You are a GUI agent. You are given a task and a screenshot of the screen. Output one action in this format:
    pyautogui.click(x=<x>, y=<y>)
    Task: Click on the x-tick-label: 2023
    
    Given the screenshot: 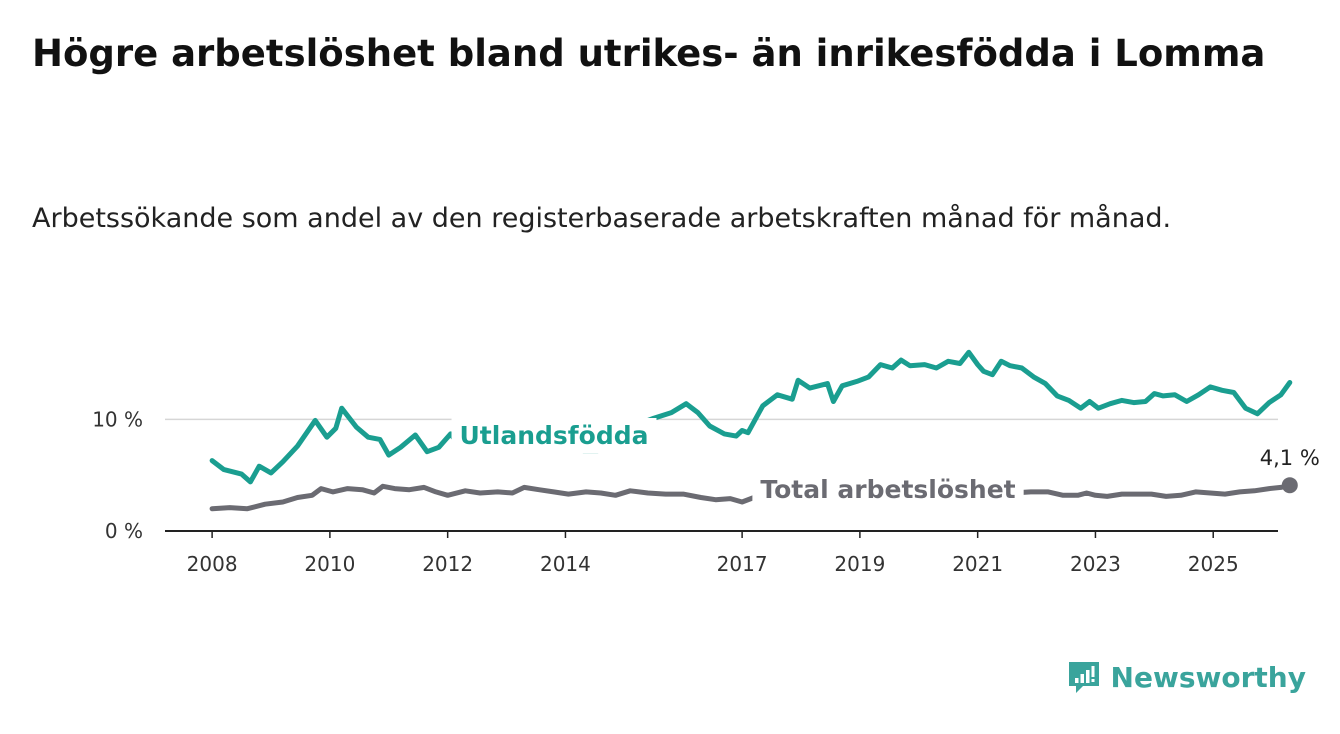 What is the action you would take?
    pyautogui.click(x=1095, y=564)
    